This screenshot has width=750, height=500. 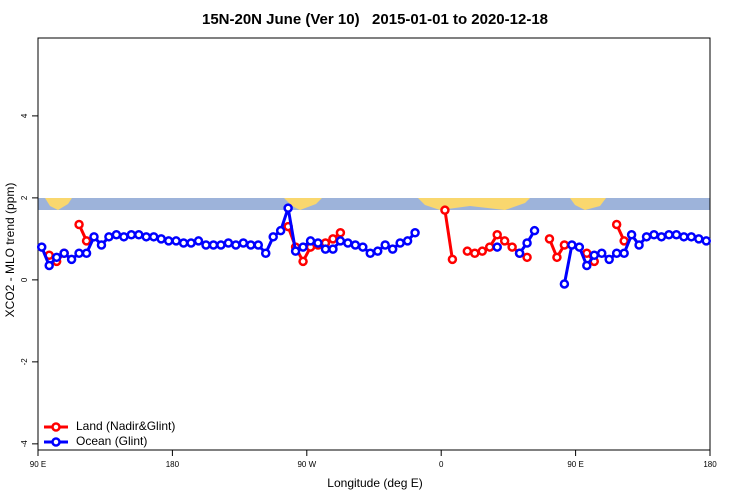 I want to click on y-tick-label: -2, so click(x=24, y=362).